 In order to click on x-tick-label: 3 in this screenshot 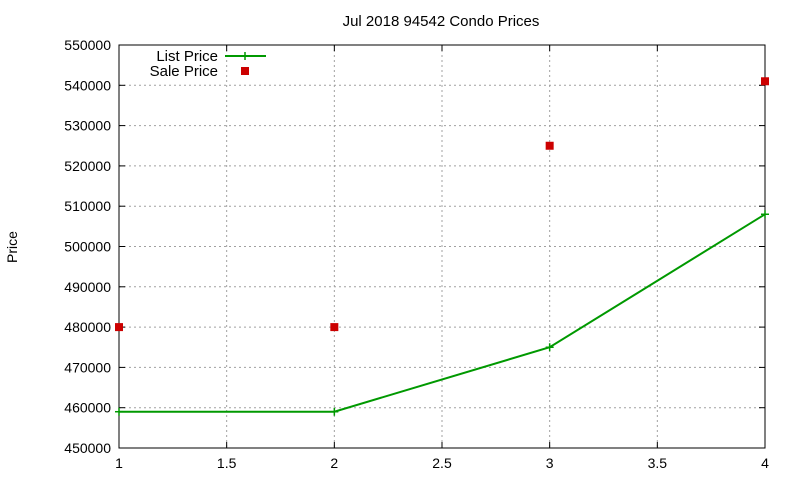, I will do `click(550, 463)`.